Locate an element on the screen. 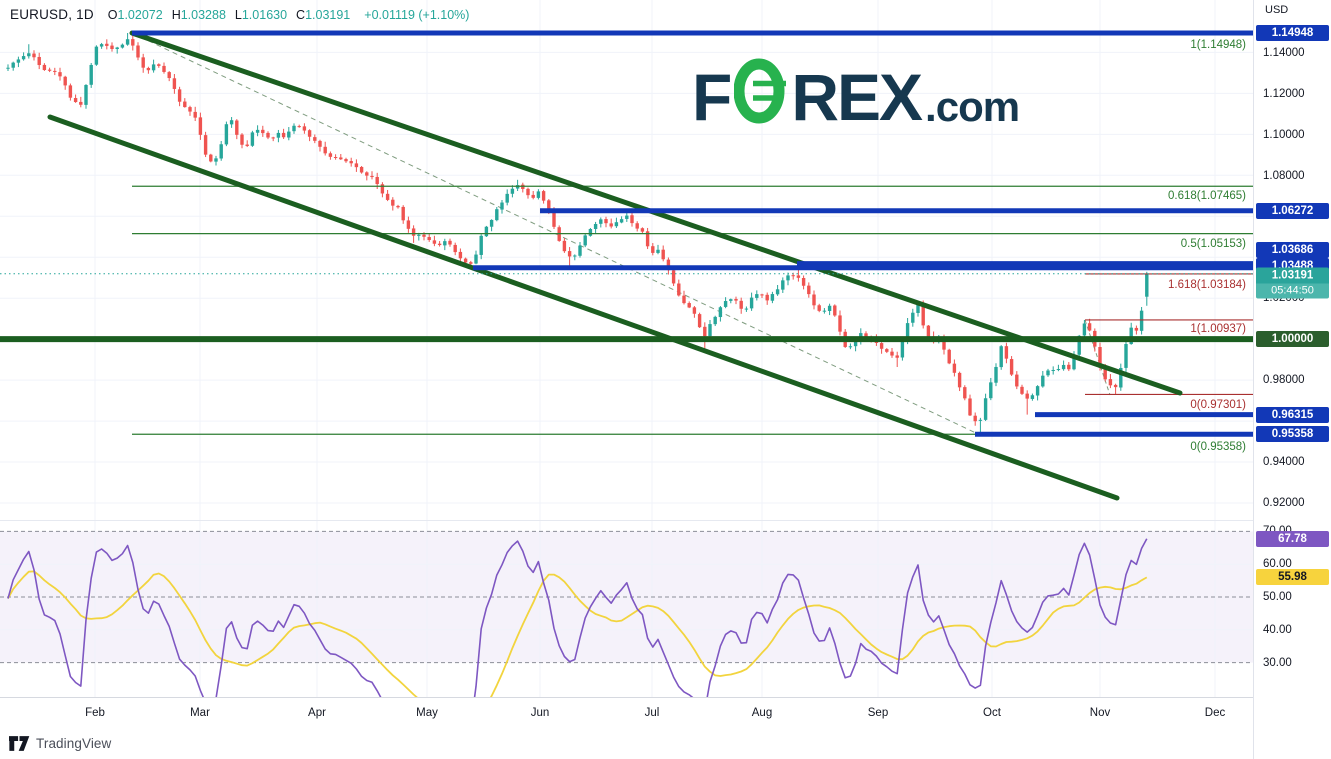 This screenshot has width=1331, height=759. ohlc-pair: L1.01630 is located at coordinates (261, 15).